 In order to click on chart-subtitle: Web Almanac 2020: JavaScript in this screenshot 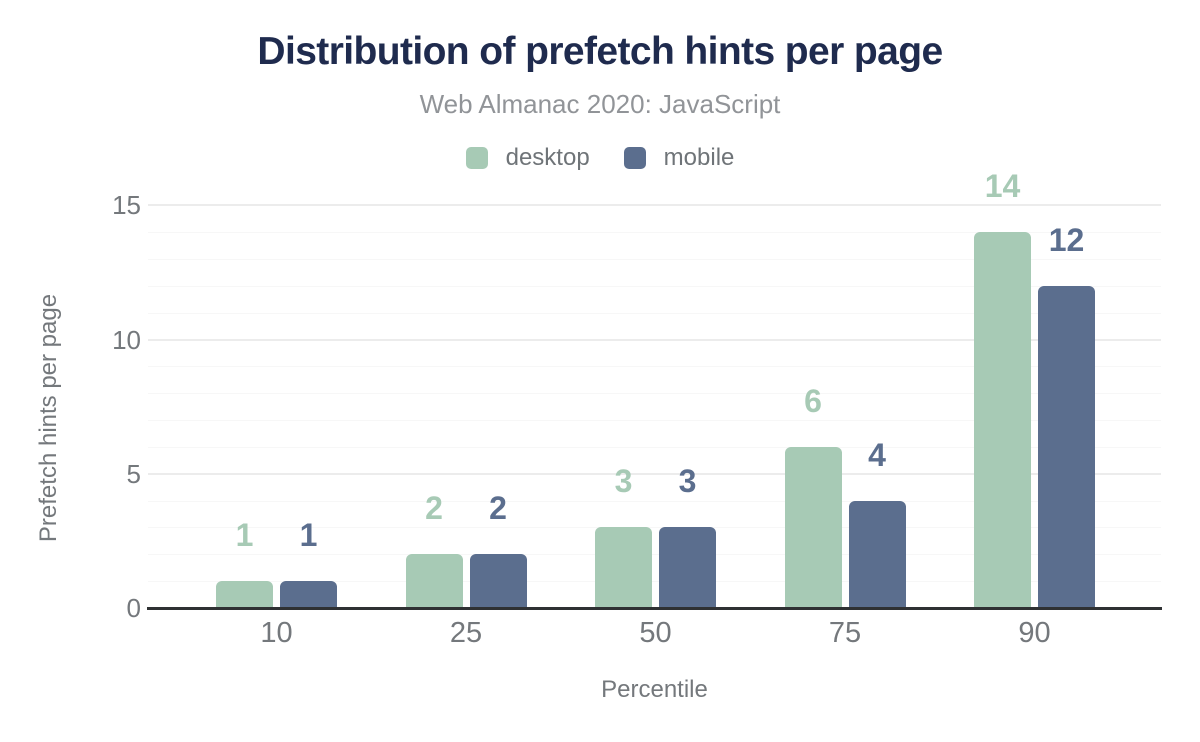, I will do `click(600, 104)`.